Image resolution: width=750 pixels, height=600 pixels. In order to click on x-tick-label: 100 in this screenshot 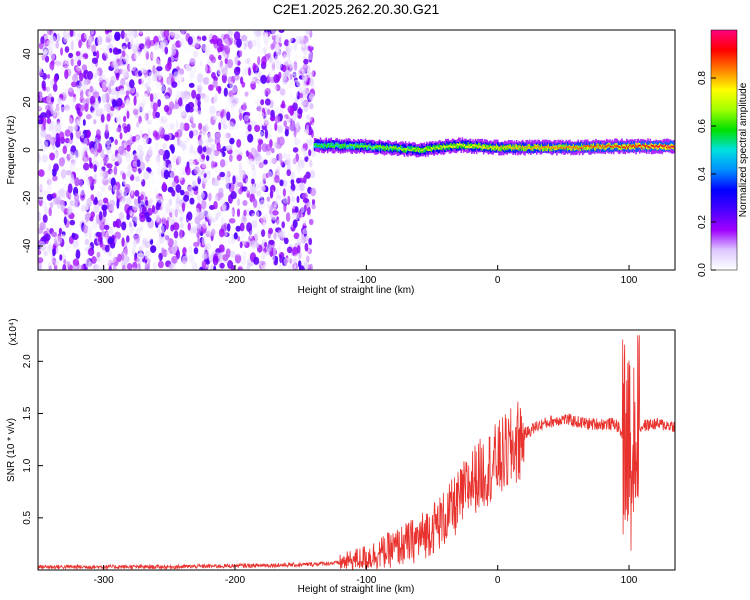, I will do `click(629, 280)`.